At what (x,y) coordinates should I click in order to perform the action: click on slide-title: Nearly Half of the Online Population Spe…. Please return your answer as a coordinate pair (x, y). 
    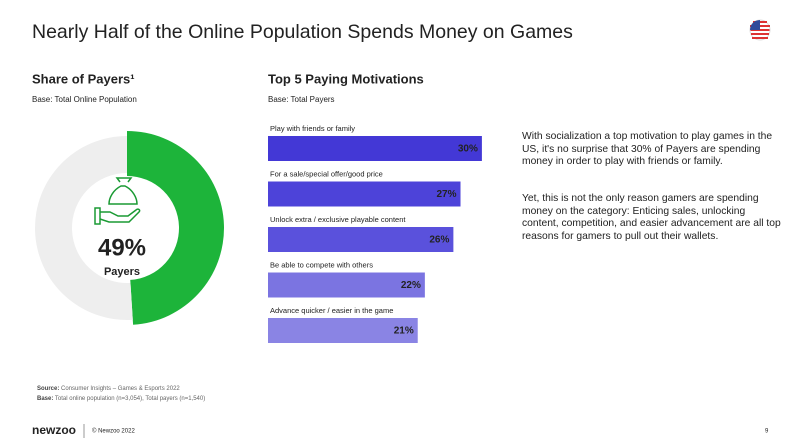
    Looking at the image, I should click on (302, 32).